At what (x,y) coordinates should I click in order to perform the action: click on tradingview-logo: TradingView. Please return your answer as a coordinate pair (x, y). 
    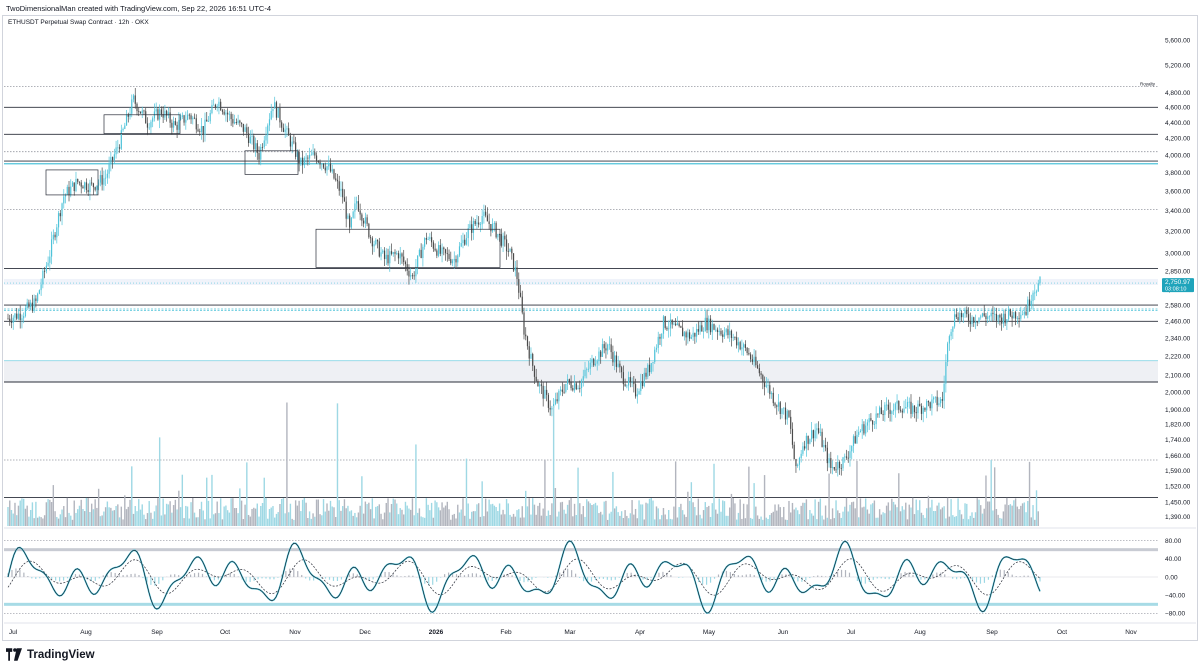
    Looking at the image, I should click on (50, 654).